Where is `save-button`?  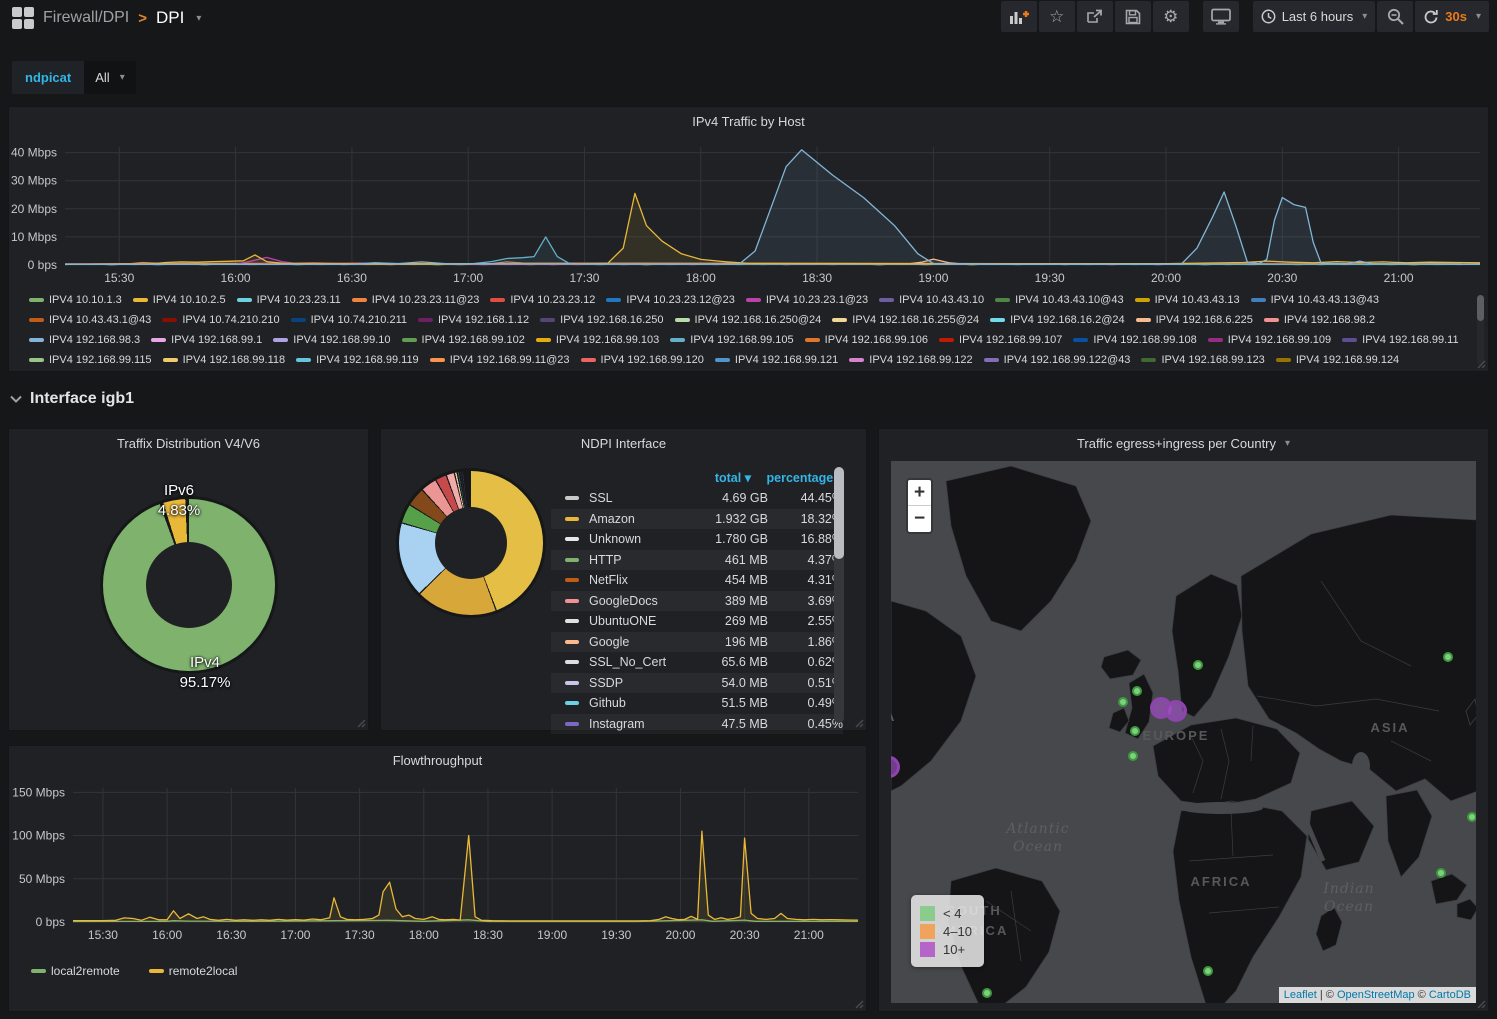 save-button is located at coordinates (1132, 16).